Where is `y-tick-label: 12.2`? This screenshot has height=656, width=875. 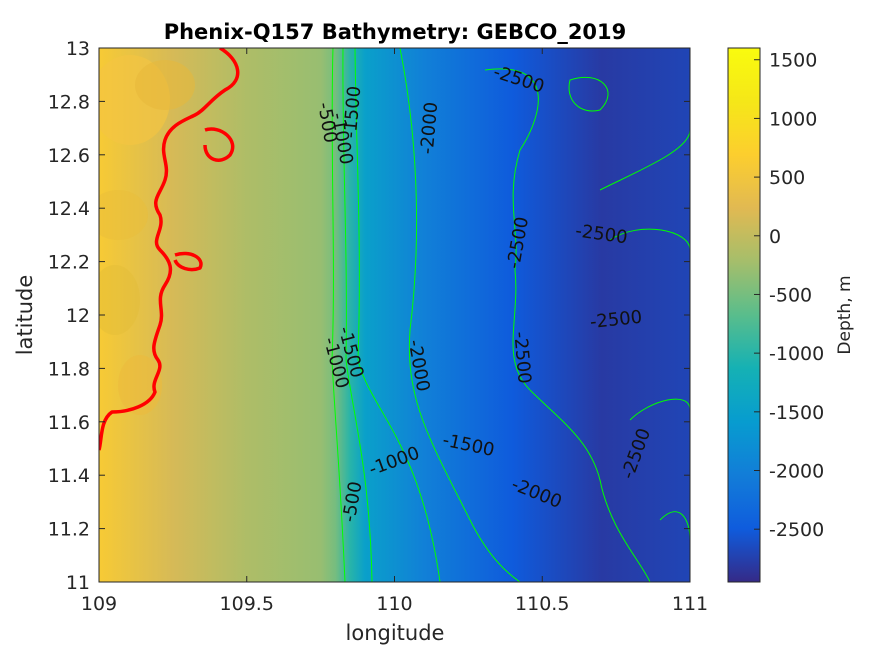 y-tick-label: 12.2 is located at coordinates (69, 263).